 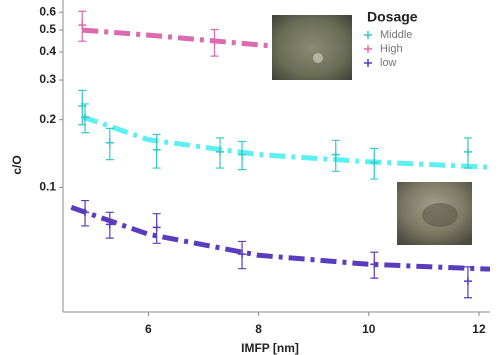 I want to click on y-tick-label: 0.6, so click(x=47, y=11).